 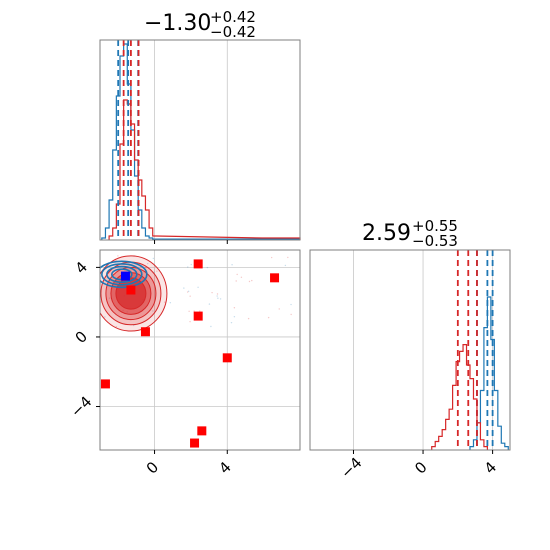 I want to click on right-title-plus: +0.55, so click(x=435, y=226).